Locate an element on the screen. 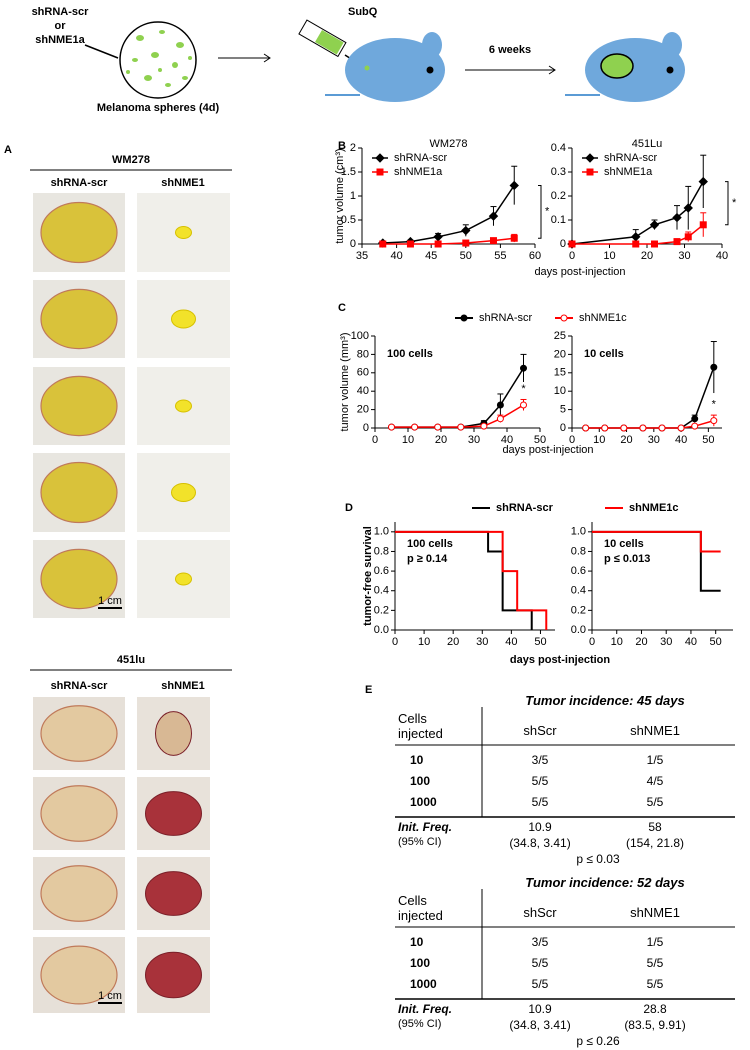 The image size is (750, 1050). y-tick-label: 0.4 is located at coordinates (578, 591).